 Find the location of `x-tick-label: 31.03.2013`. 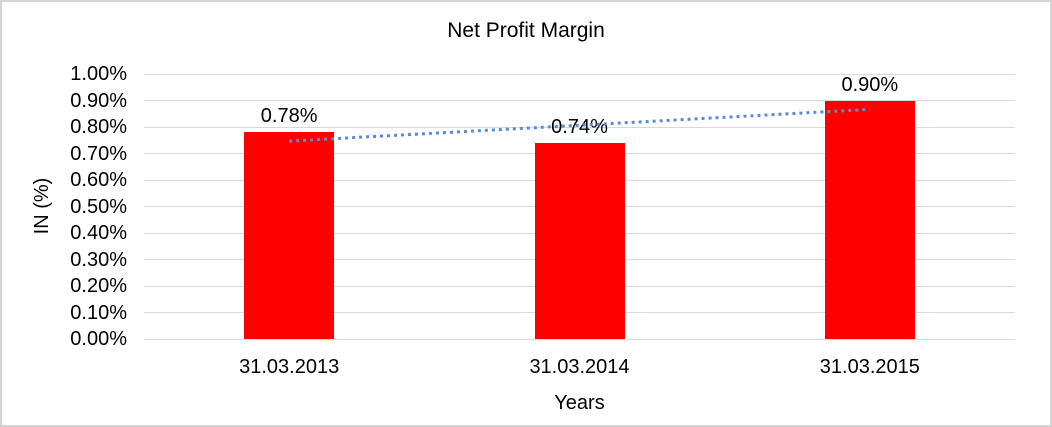

x-tick-label: 31.03.2013 is located at coordinates (289, 367).